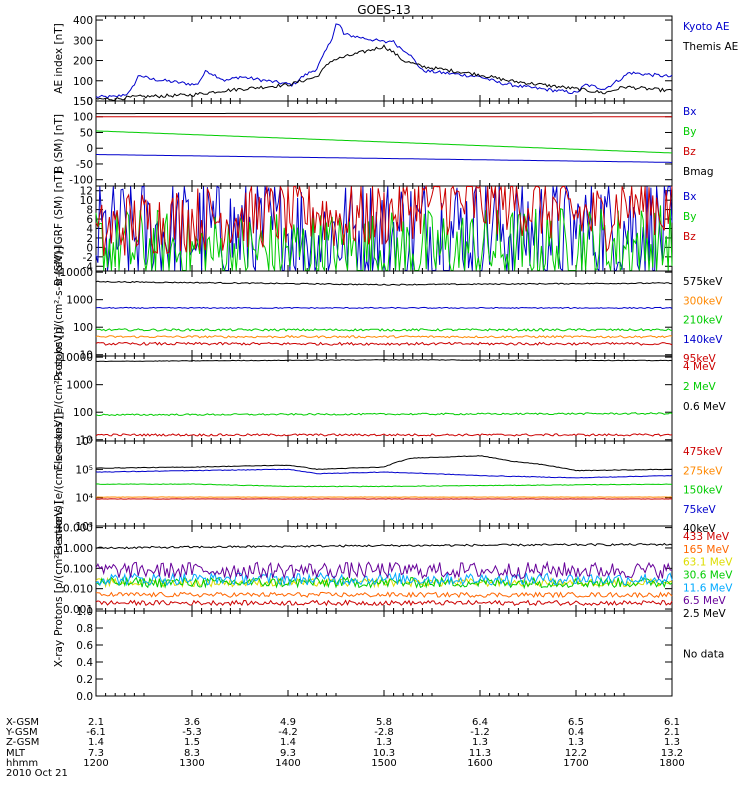 Image resolution: width=750 pixels, height=800 pixels. What do you see at coordinates (689, 197) in the screenshot?
I see `legend-entry: Bx` at bounding box center [689, 197].